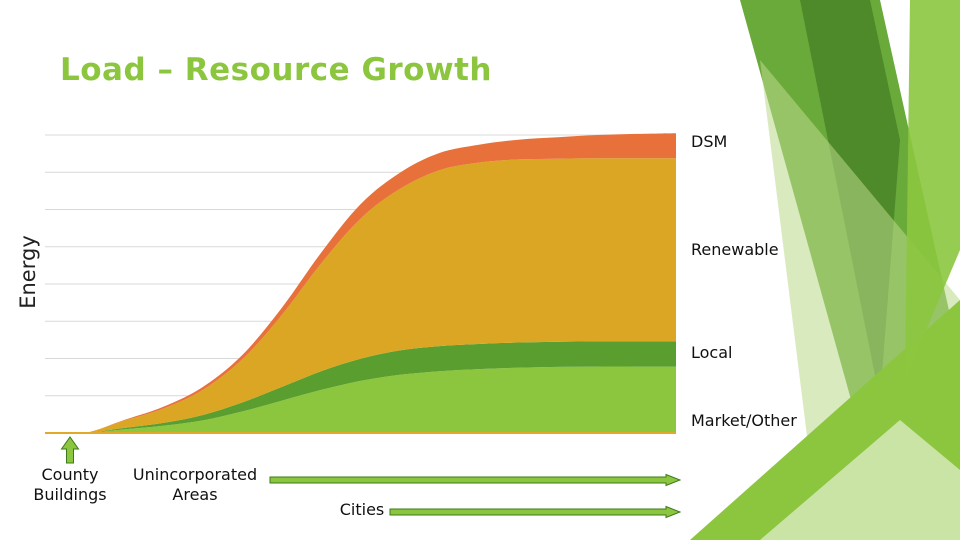 The width and height of the screenshot is (960, 540). What do you see at coordinates (475, 480) in the screenshot?
I see `unincorporated-areas-arrow` at bounding box center [475, 480].